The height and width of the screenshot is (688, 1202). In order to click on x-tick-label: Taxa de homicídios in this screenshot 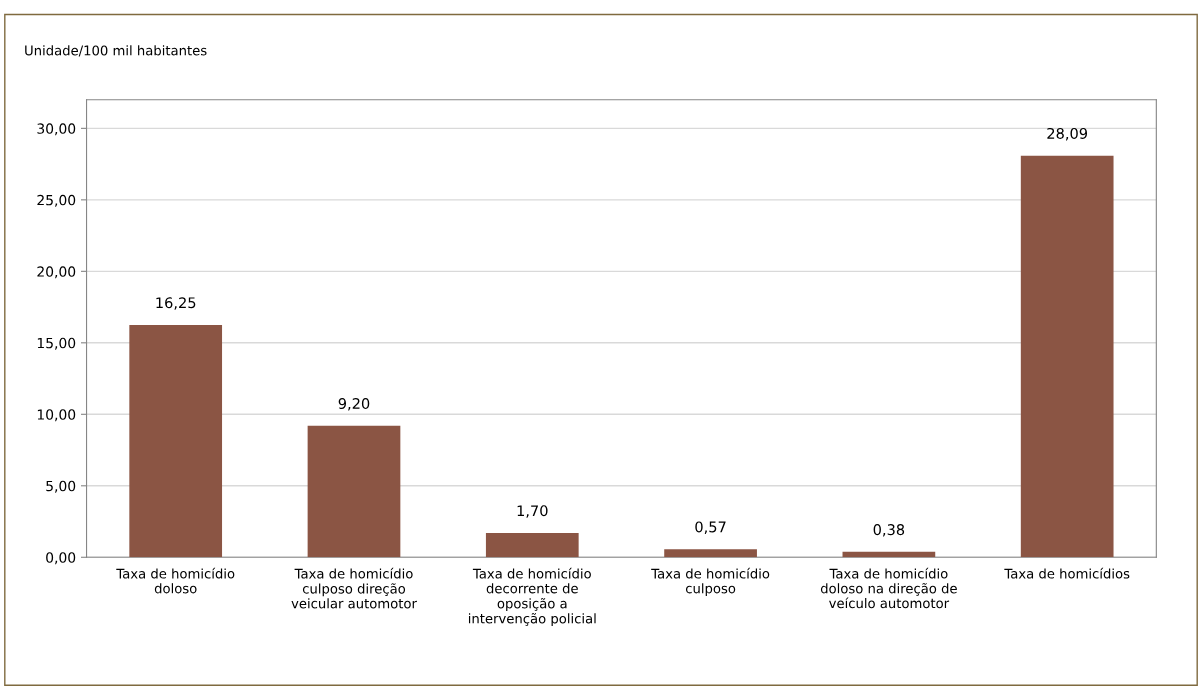, I will do `click(1067, 573)`.